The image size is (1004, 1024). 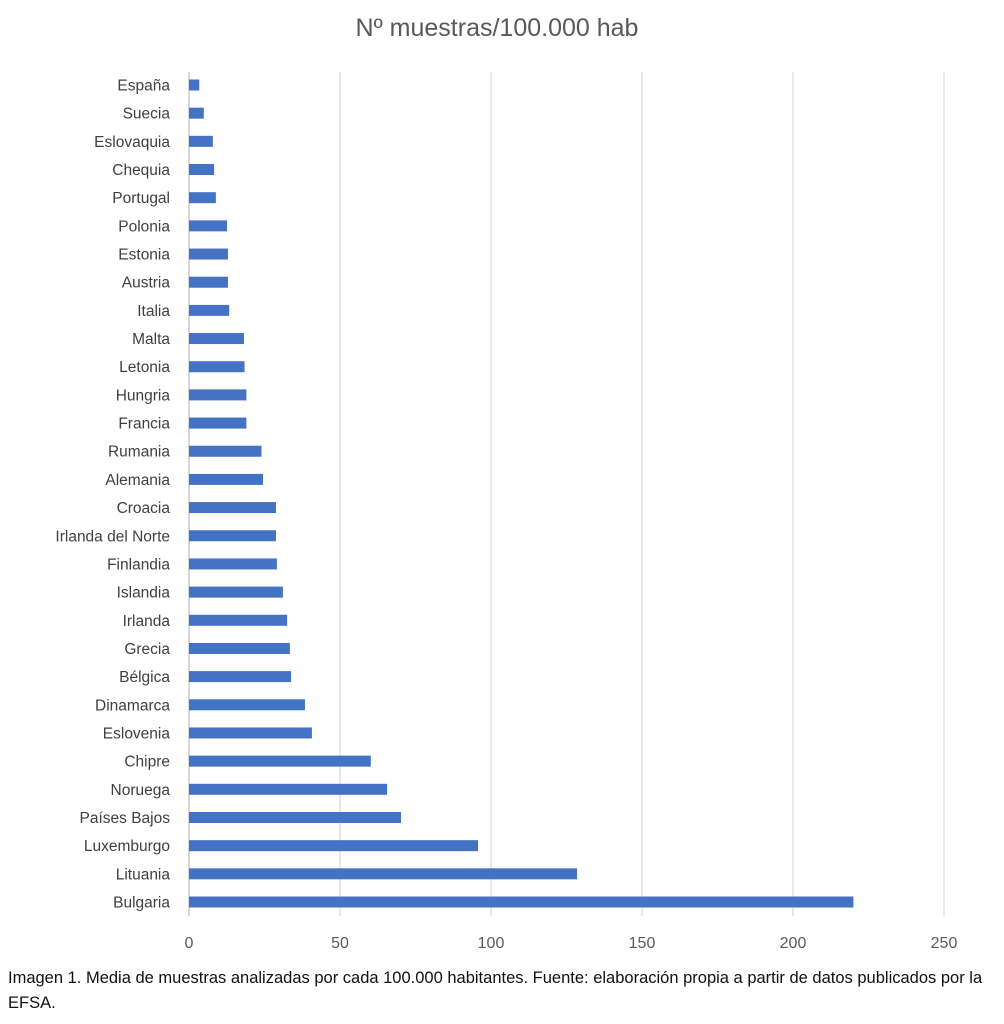 I want to click on category-label: Finlandia, so click(x=138, y=564).